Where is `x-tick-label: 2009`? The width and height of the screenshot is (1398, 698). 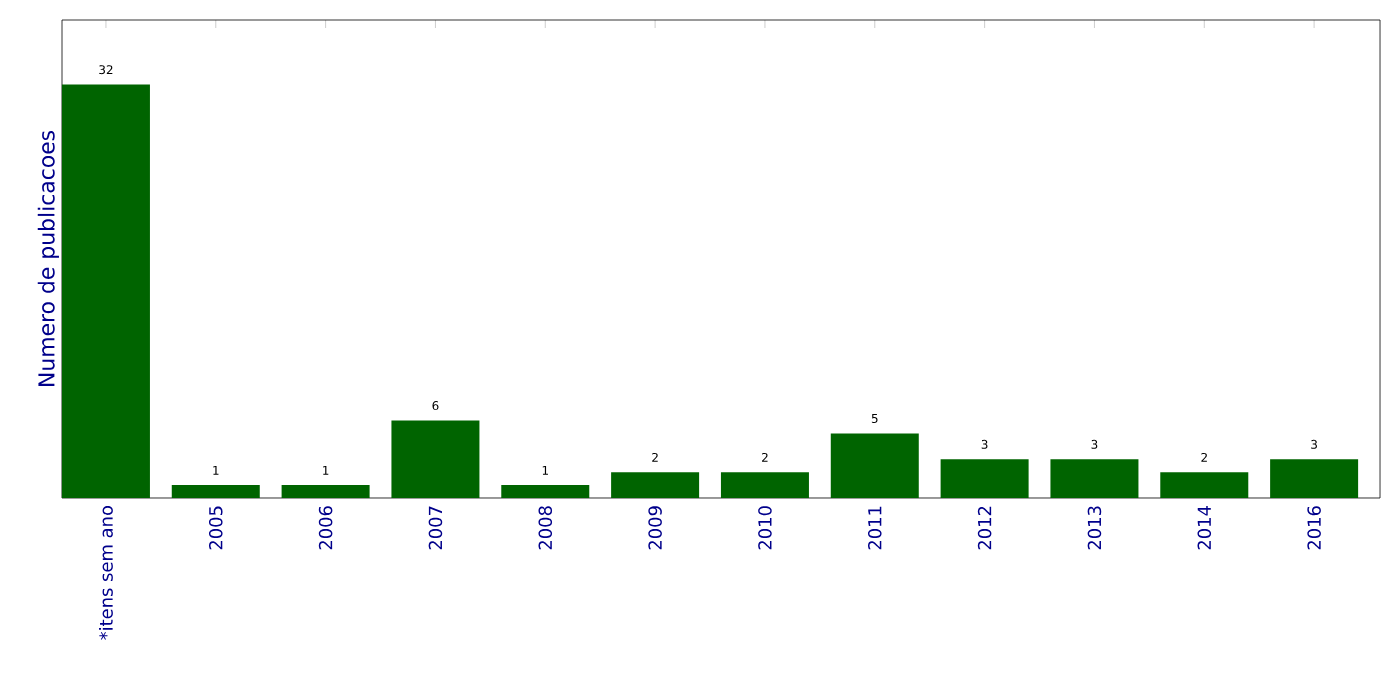 x-tick-label: 2009 is located at coordinates (655, 528).